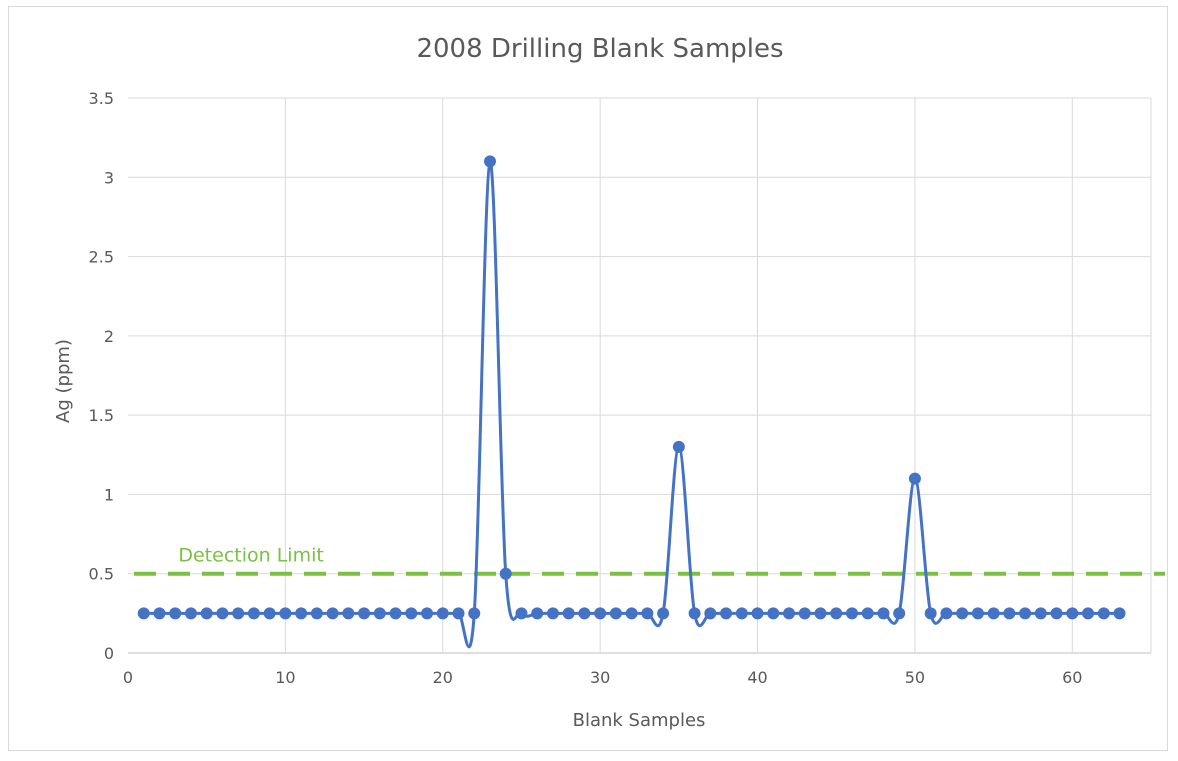  I want to click on y-axis-title: Ag (ppm), so click(63, 381).